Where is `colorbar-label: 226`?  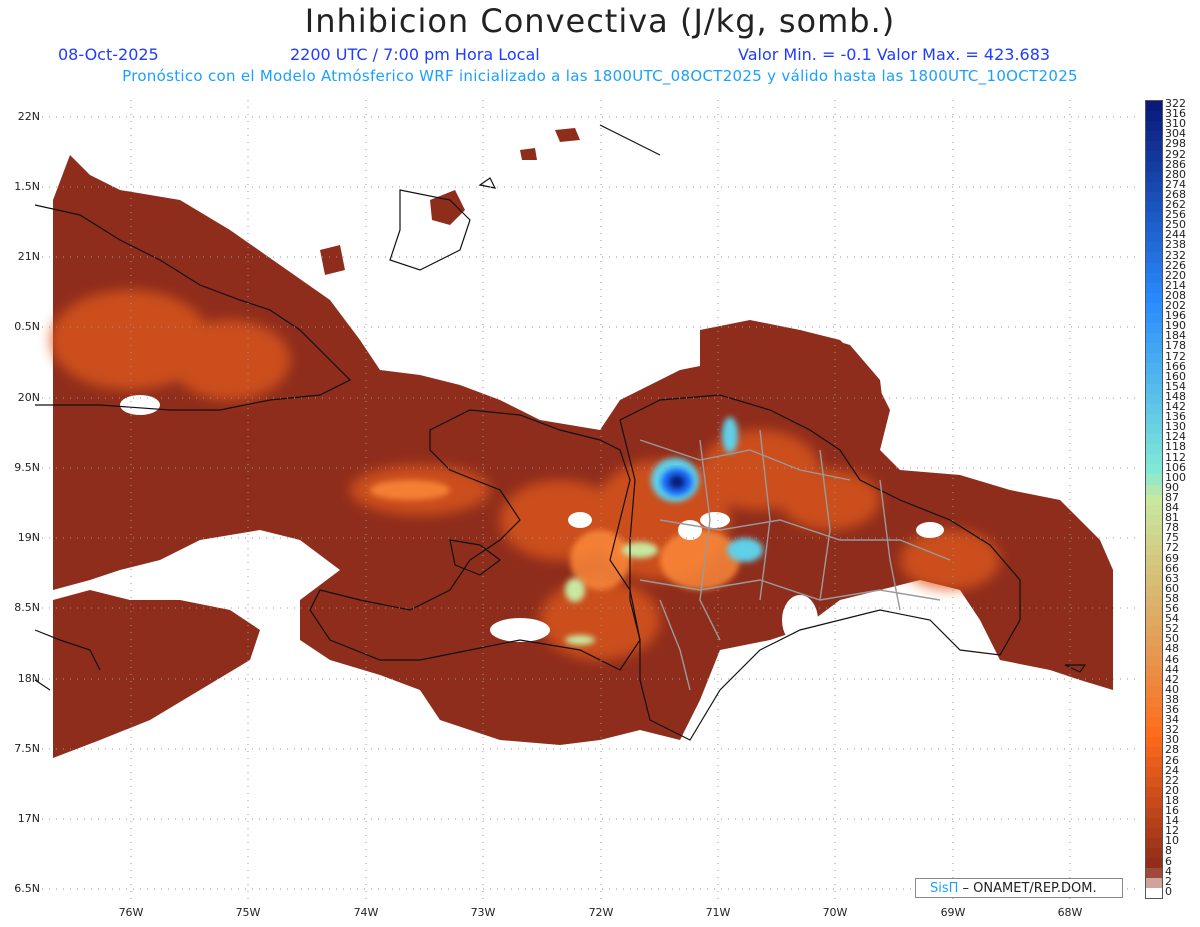
colorbar-label: 226 is located at coordinates (1175, 265).